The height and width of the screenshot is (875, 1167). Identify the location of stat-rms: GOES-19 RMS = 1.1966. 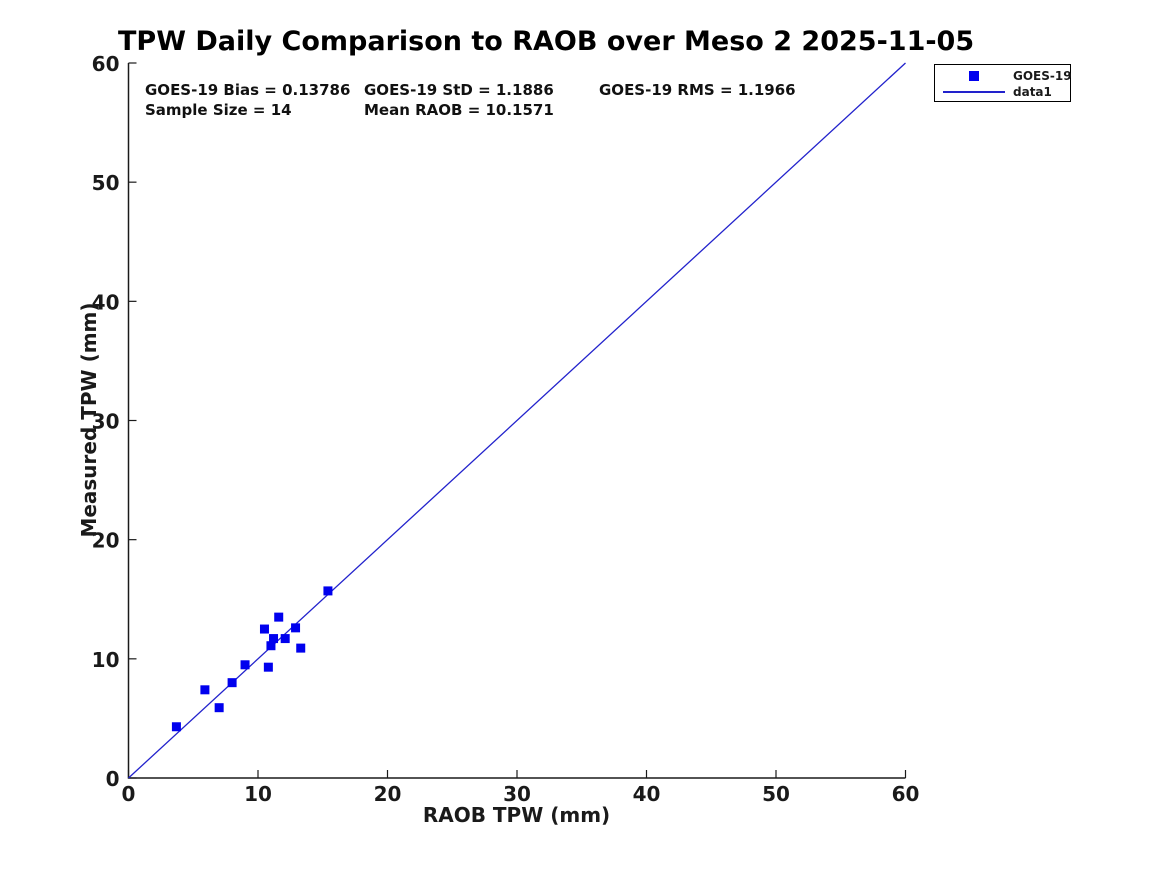
(697, 90).